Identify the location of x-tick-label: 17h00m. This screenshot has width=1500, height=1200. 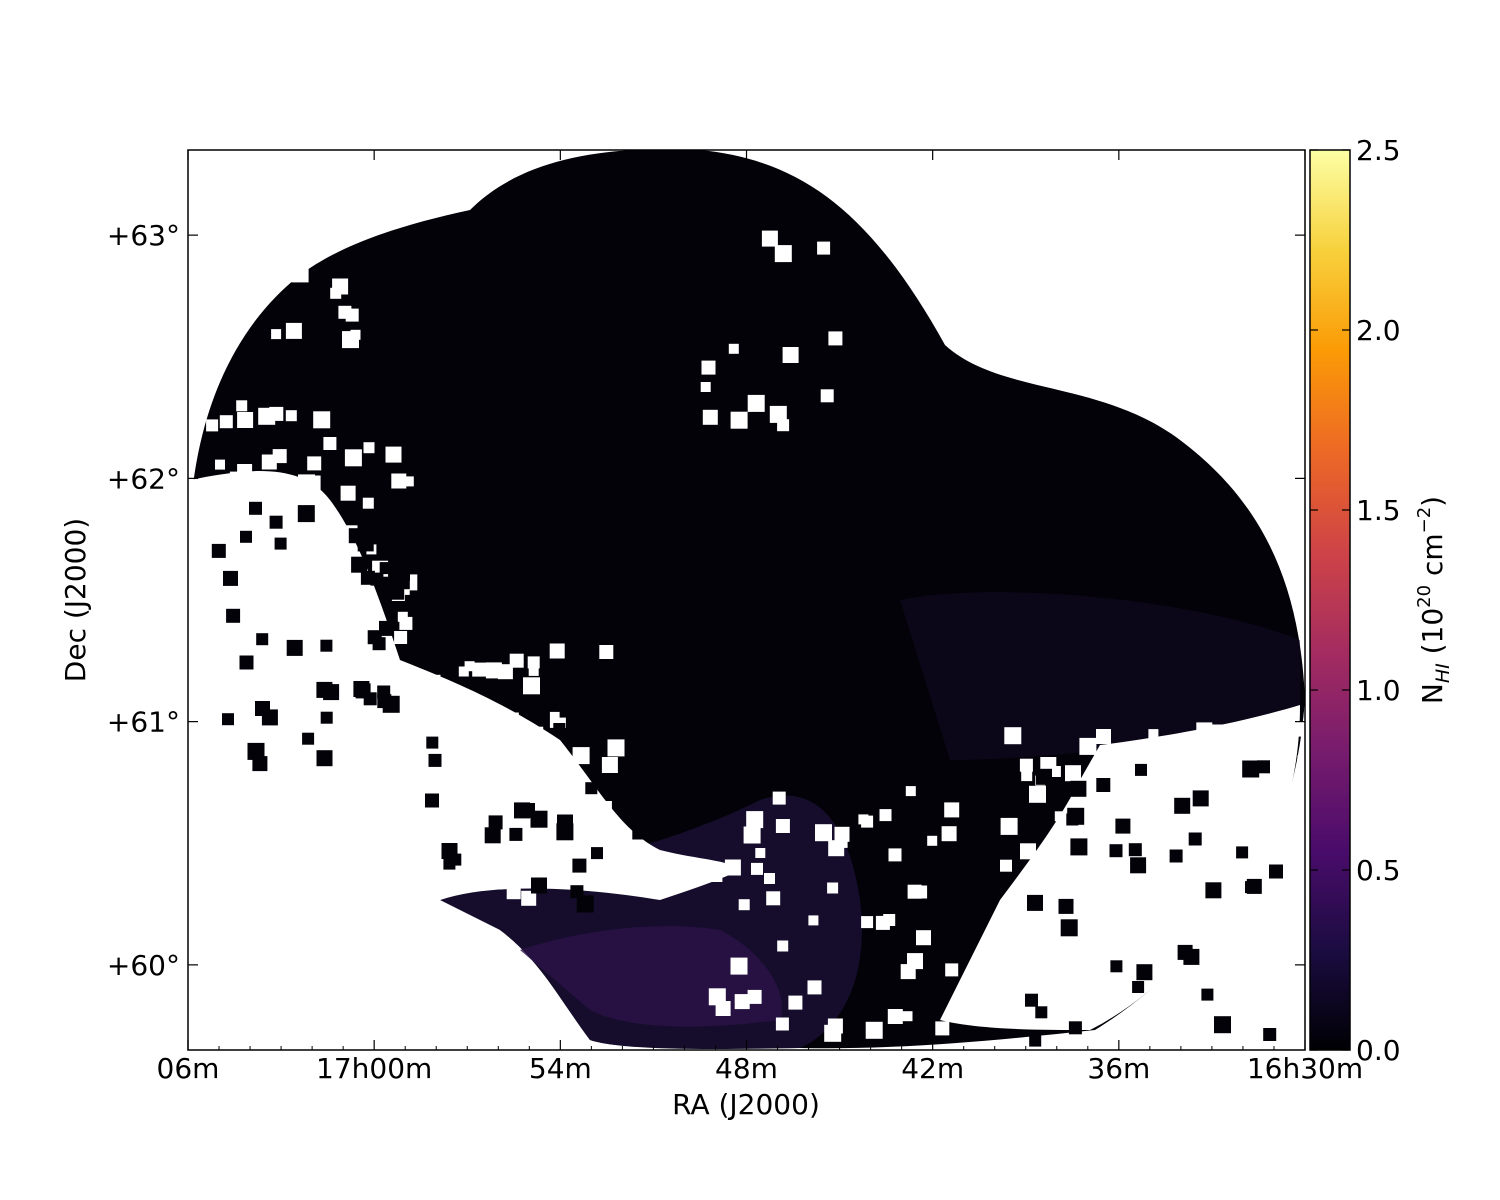
(374, 1068).